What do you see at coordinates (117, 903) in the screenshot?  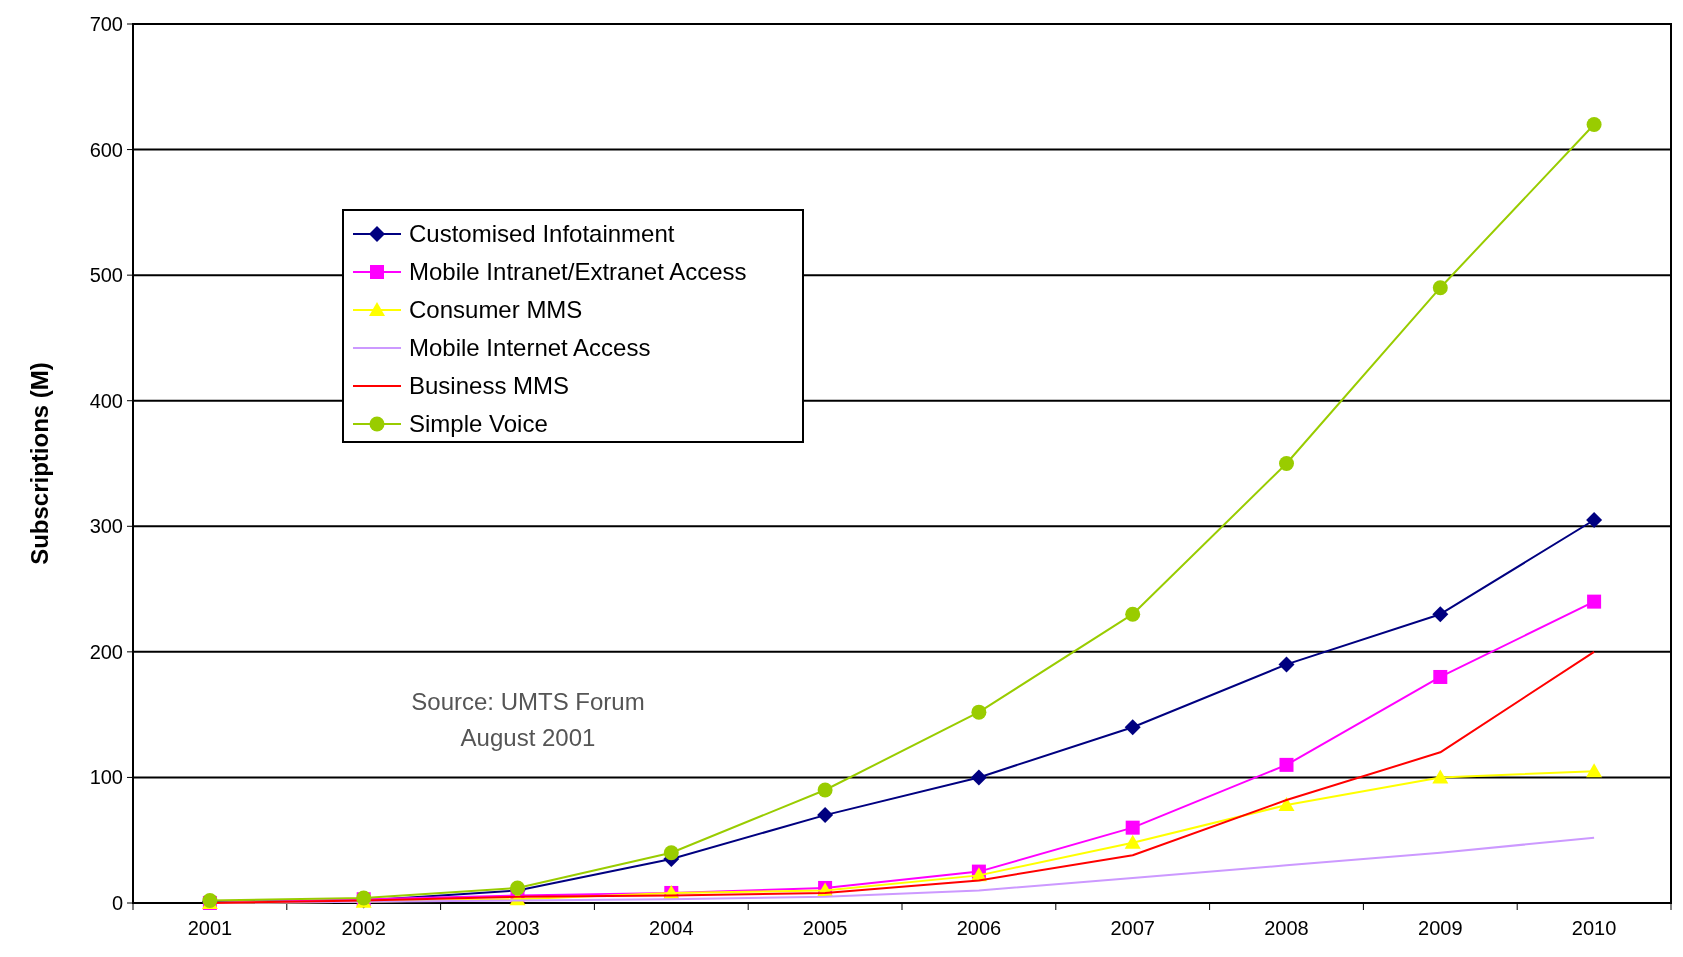 I see `y-tick-label: 0` at bounding box center [117, 903].